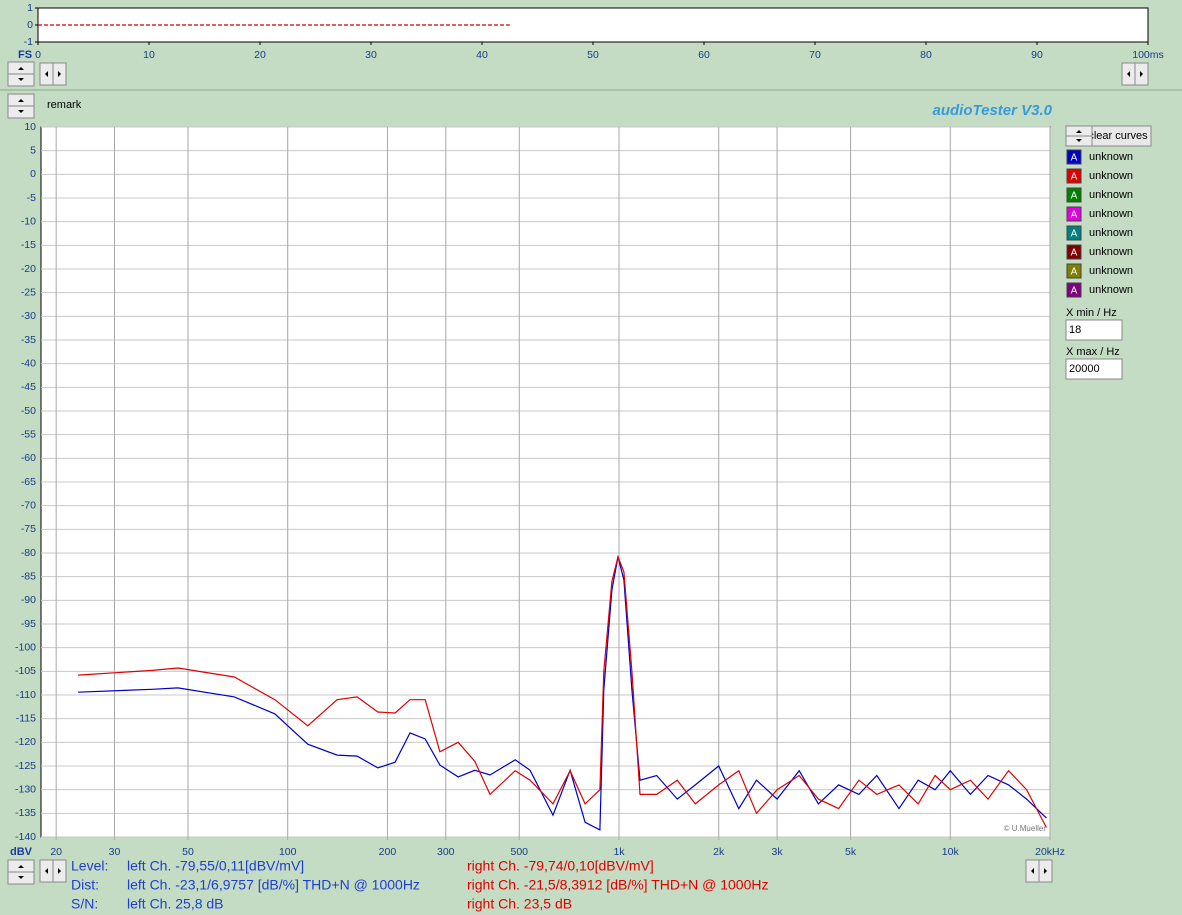 The width and height of the screenshot is (1182, 915). What do you see at coordinates (28, 529) in the screenshot?
I see `y-tick-label: -75` at bounding box center [28, 529].